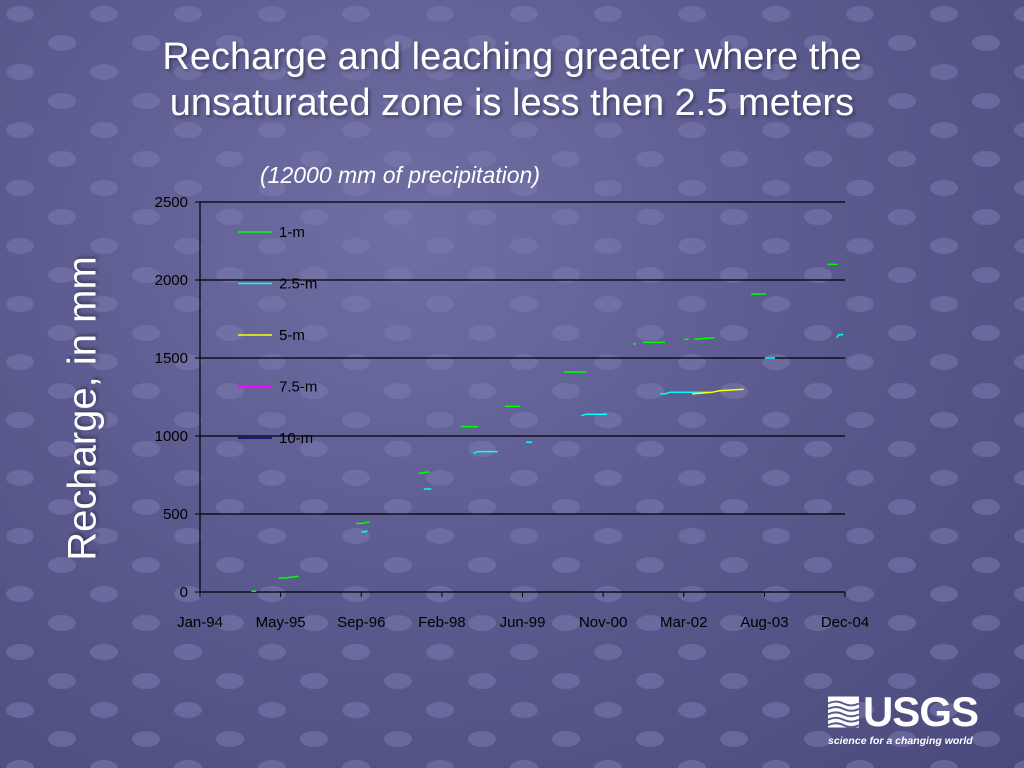 Image resolution: width=1024 pixels, height=768 pixels. I want to click on x-tick-label: Aug-03, so click(764, 622).